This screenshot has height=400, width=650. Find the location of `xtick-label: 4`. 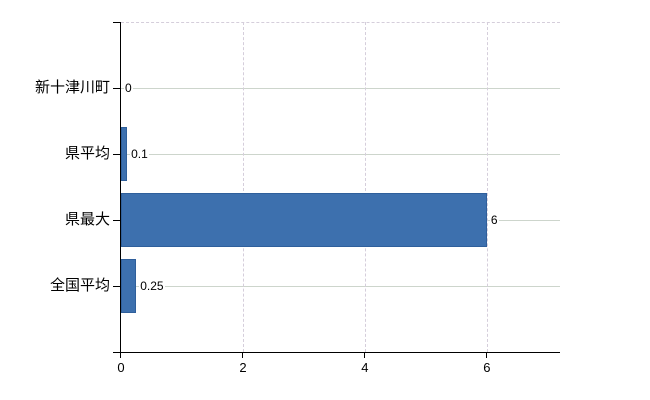

xtick-label: 4 is located at coordinates (365, 367).